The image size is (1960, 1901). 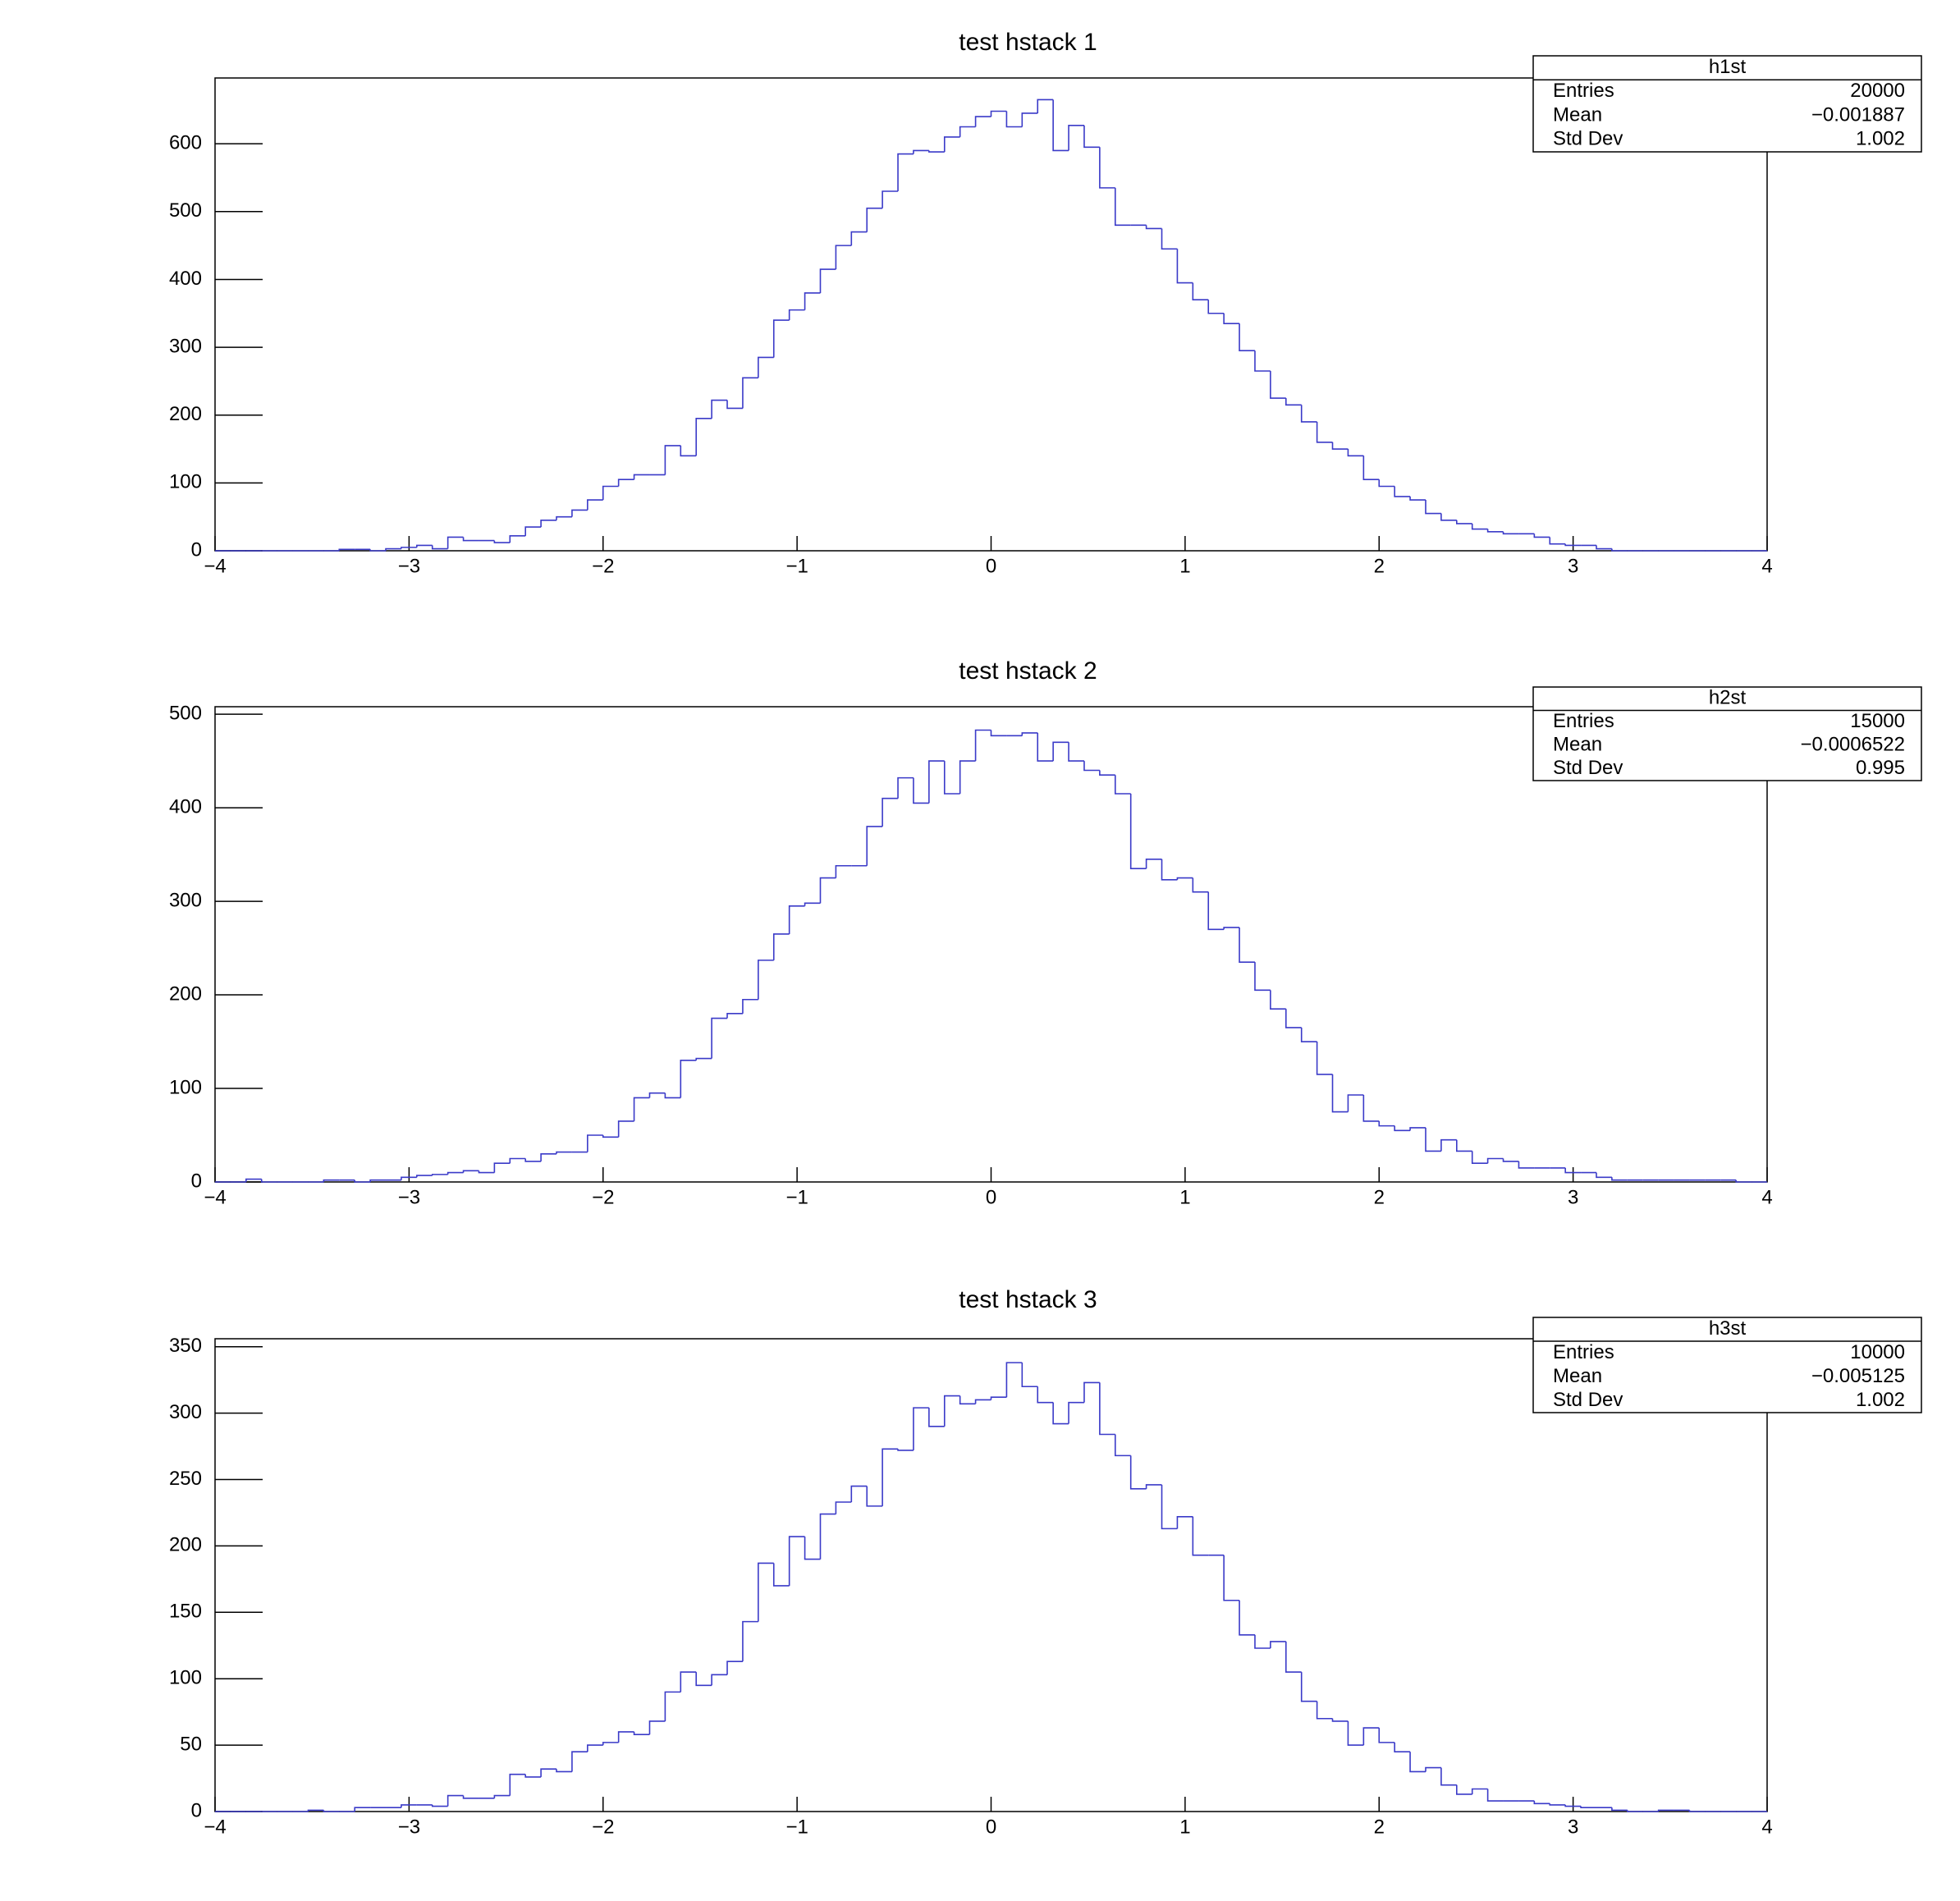 What do you see at coordinates (1573, 566) in the screenshot?
I see `x-tick-label: 3` at bounding box center [1573, 566].